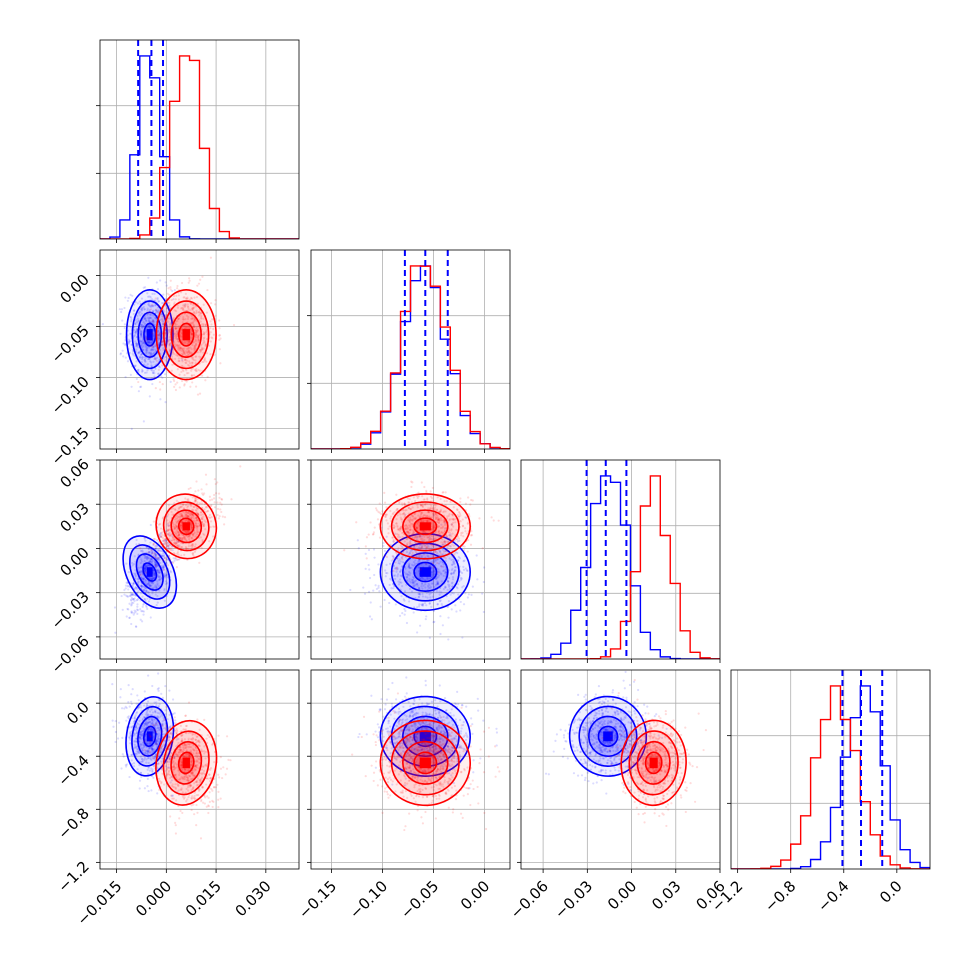  I want to click on y-tick-label: −0.03, so click(70, 610).